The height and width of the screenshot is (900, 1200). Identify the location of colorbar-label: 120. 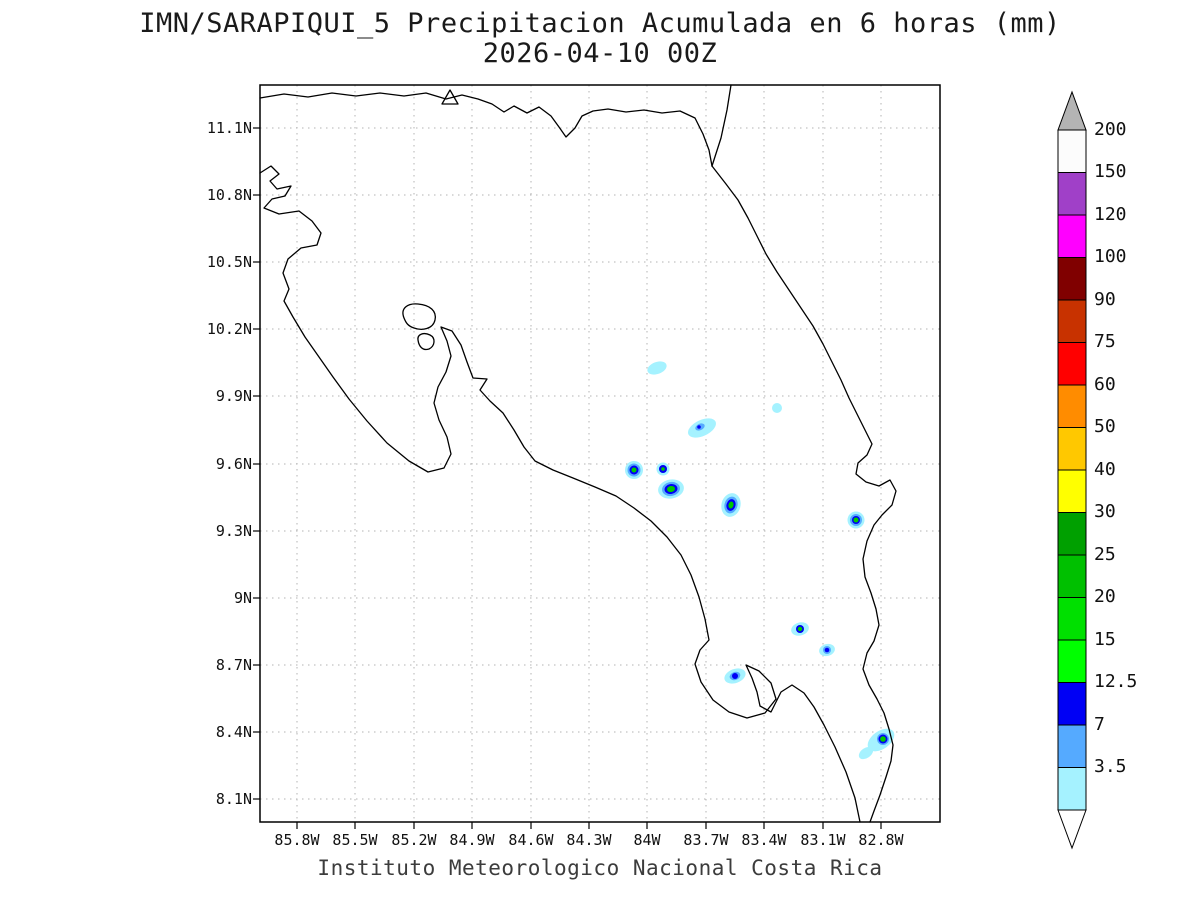
(1110, 214).